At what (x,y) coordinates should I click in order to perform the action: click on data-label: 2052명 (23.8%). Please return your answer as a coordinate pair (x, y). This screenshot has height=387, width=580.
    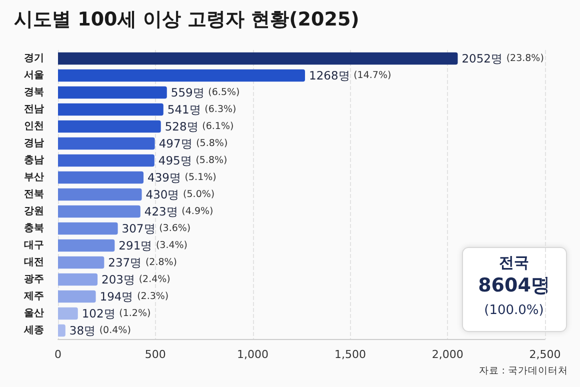
    Looking at the image, I should click on (503, 59).